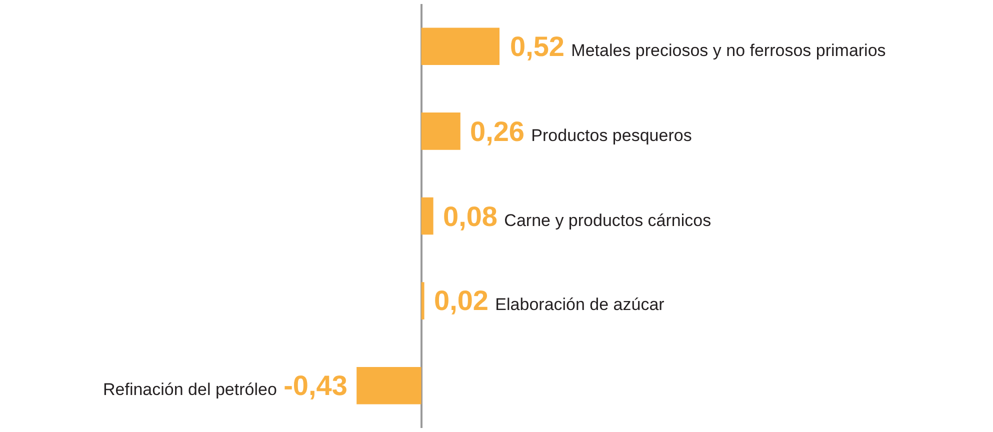  I want to click on data-label: -0,43, so click(316, 385).